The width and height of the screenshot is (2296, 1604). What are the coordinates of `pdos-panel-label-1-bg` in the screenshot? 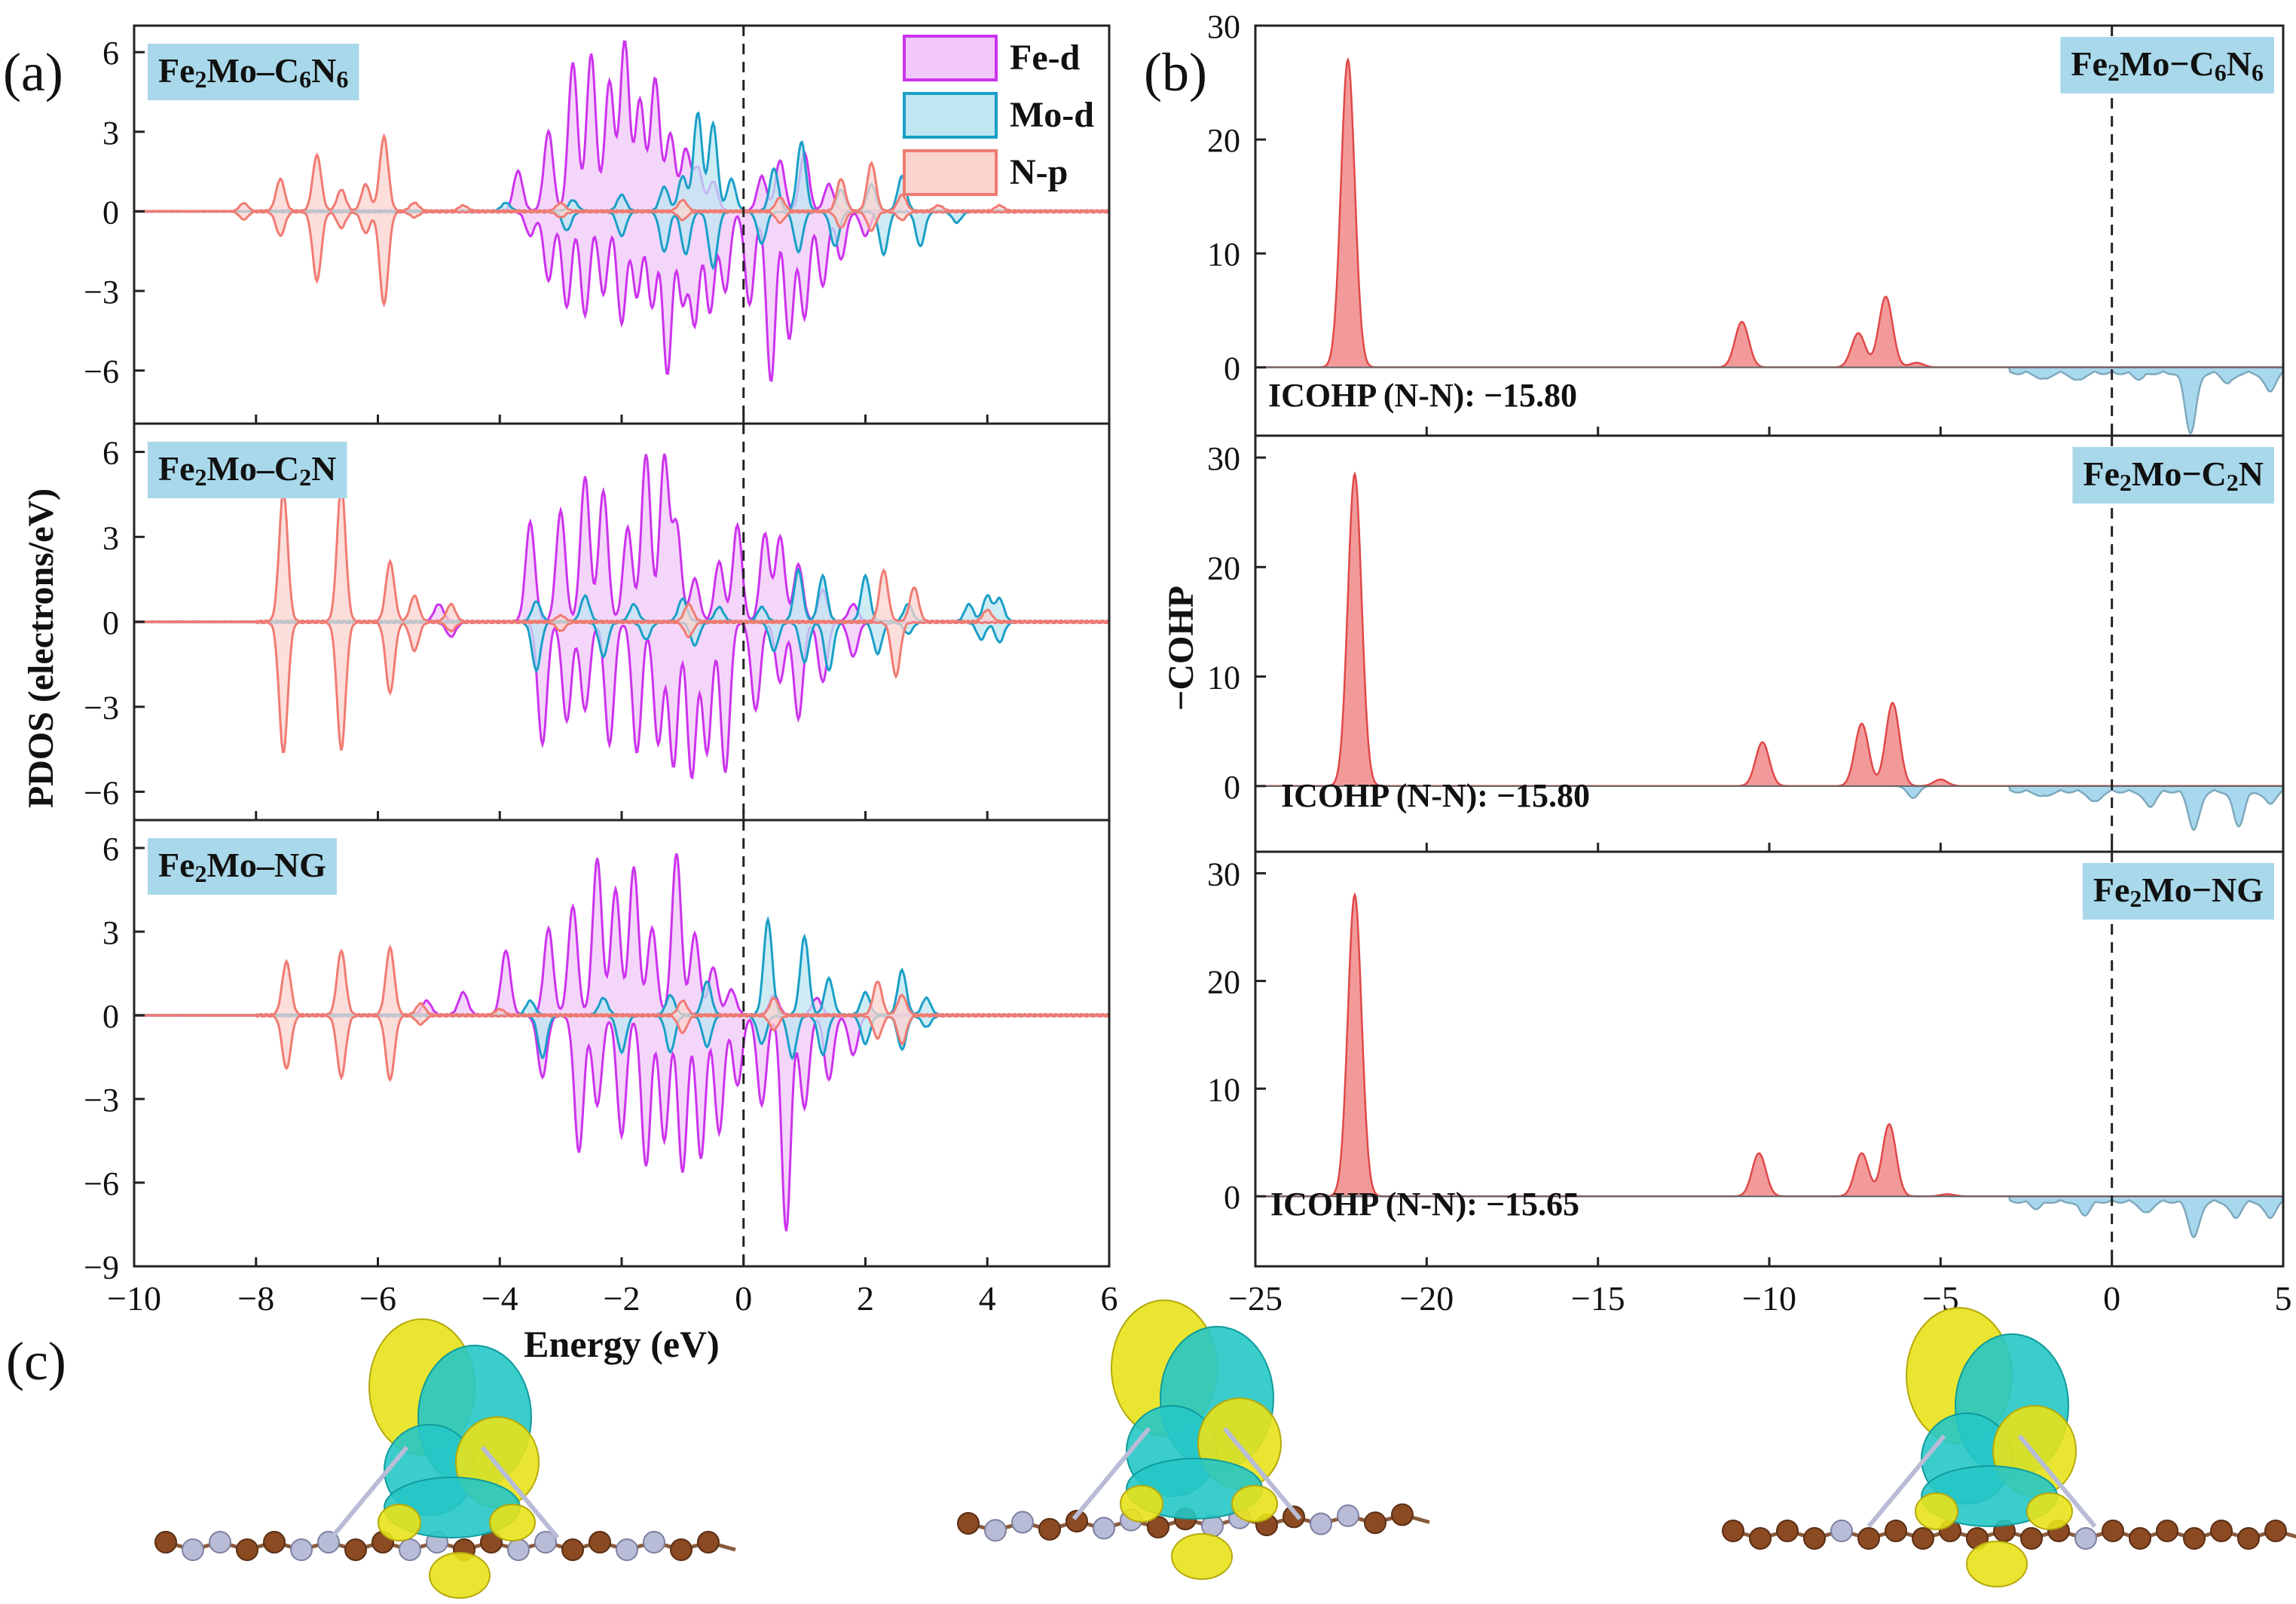 It's located at (253, 72).